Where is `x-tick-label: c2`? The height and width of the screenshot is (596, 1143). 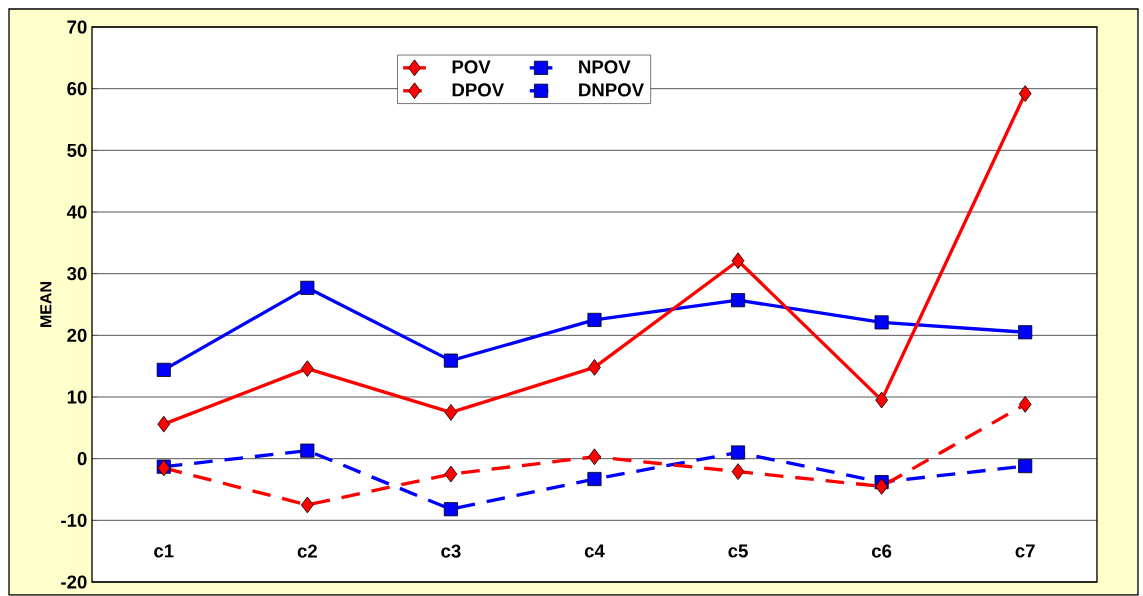 x-tick-label: c2 is located at coordinates (307, 551).